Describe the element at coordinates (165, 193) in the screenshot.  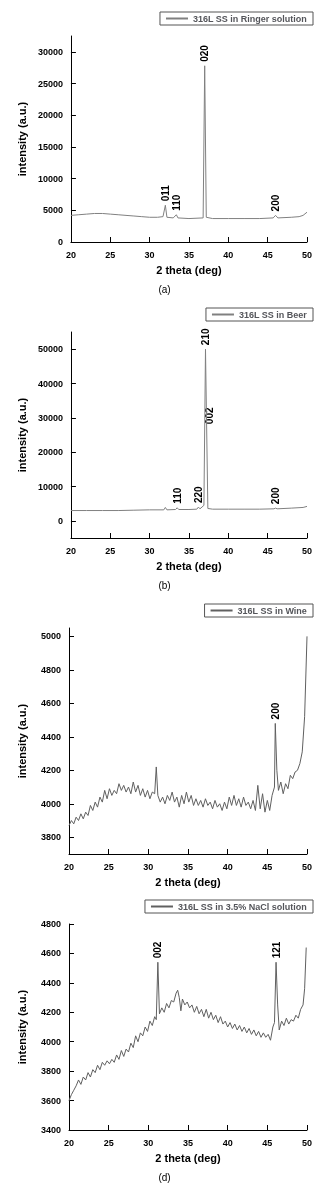
I see `annotation: 011` at that location.